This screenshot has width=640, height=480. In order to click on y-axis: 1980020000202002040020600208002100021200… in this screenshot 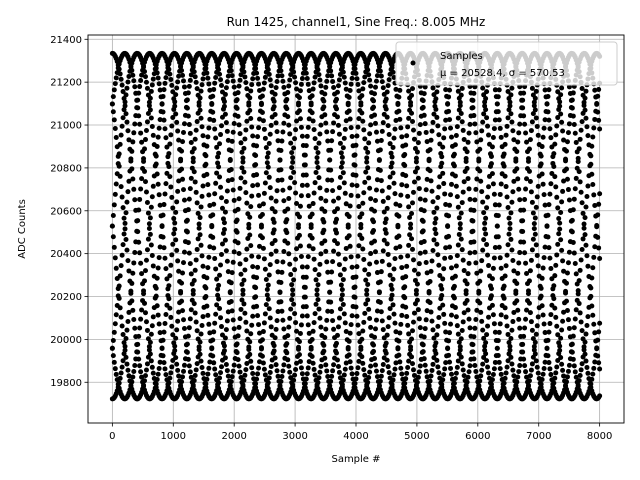, I will do `click(69, 212)`.